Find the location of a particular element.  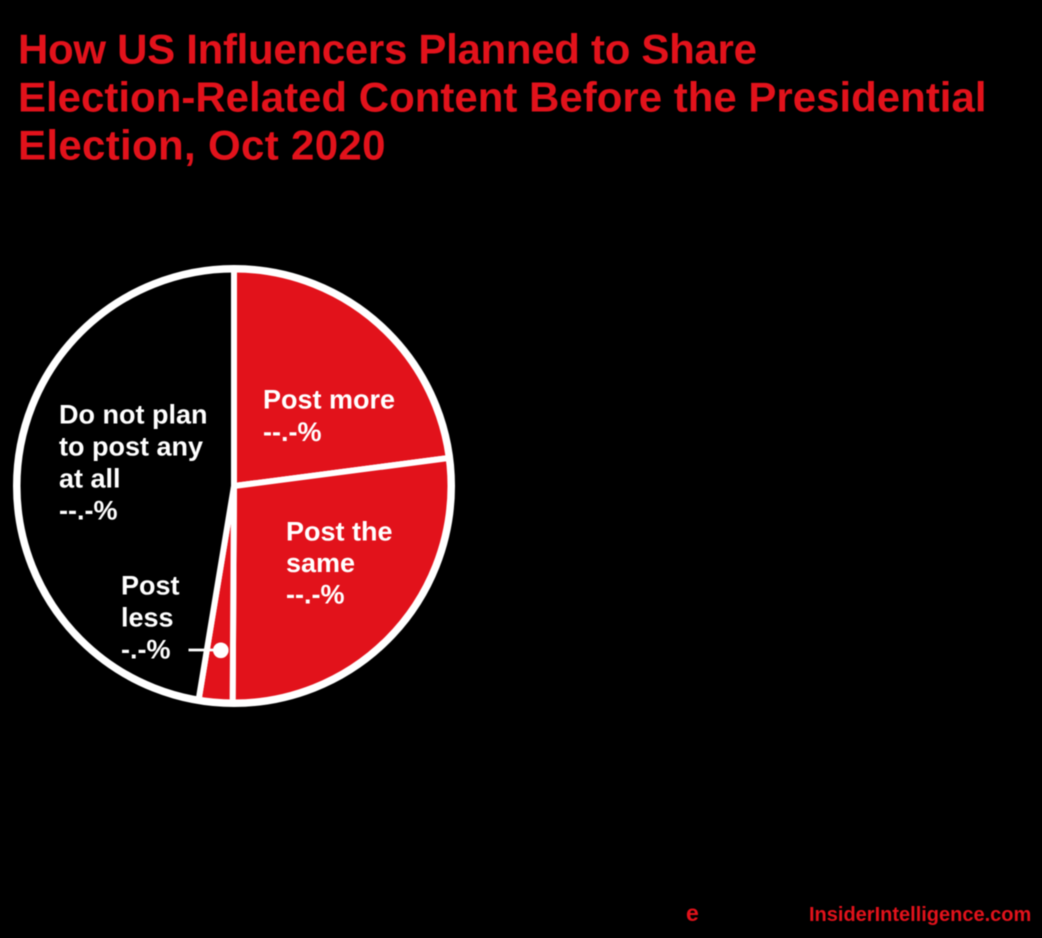

svg-text:How US Influencers Planned to: How US Influencers Planned to Share is located at coordinates (387, 49).